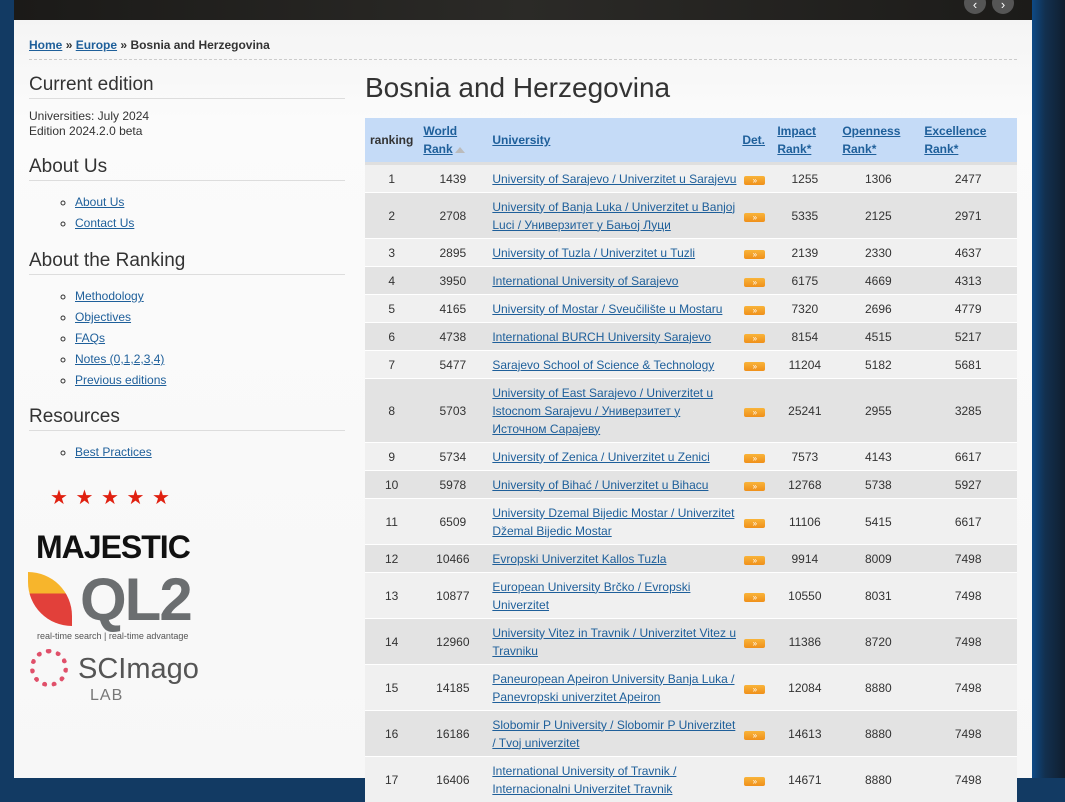  What do you see at coordinates (579, 559) in the screenshot?
I see `university-link: Evropski Univerzitet Kallos Tuzla` at bounding box center [579, 559].